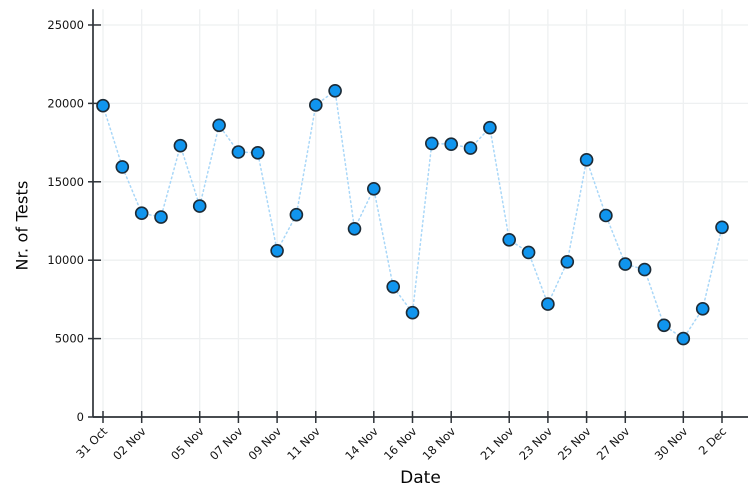  Describe the element at coordinates (226, 443) in the screenshot. I see `x-tick-label: 07 Nov` at that location.